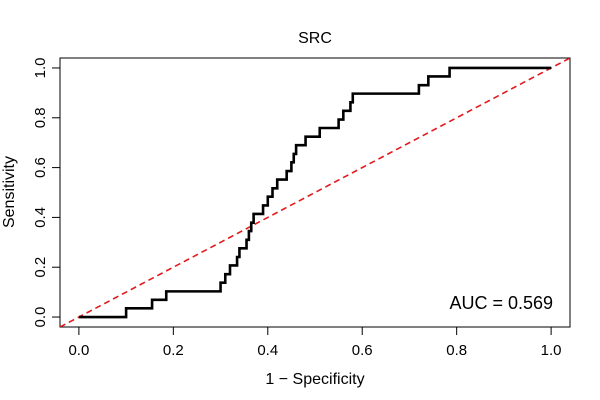 The width and height of the screenshot is (600, 400). What do you see at coordinates (40, 267) in the screenshot?
I see `y-tick-label: 0.2` at bounding box center [40, 267].